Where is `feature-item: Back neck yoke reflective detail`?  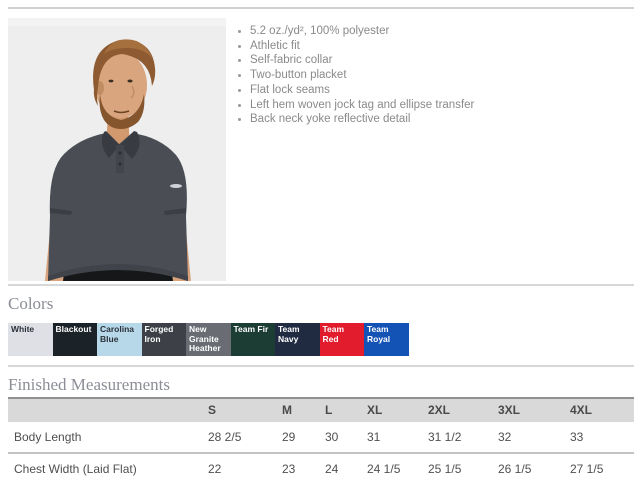 feature-item: Back neck yoke reflective detail is located at coordinates (362, 119).